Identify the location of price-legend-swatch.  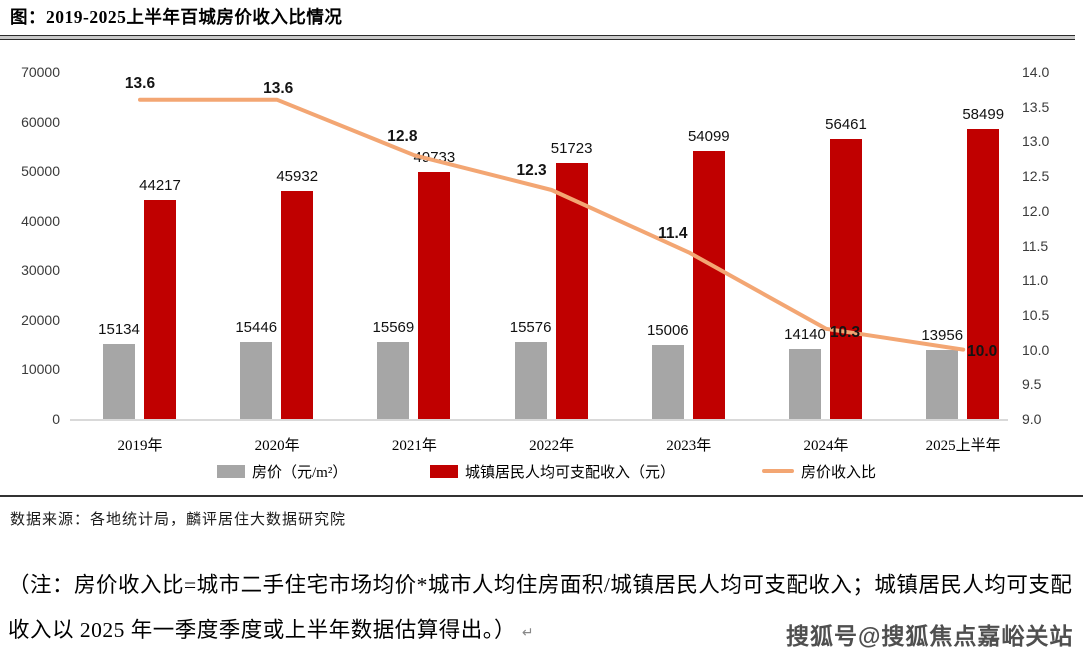
(231, 471).